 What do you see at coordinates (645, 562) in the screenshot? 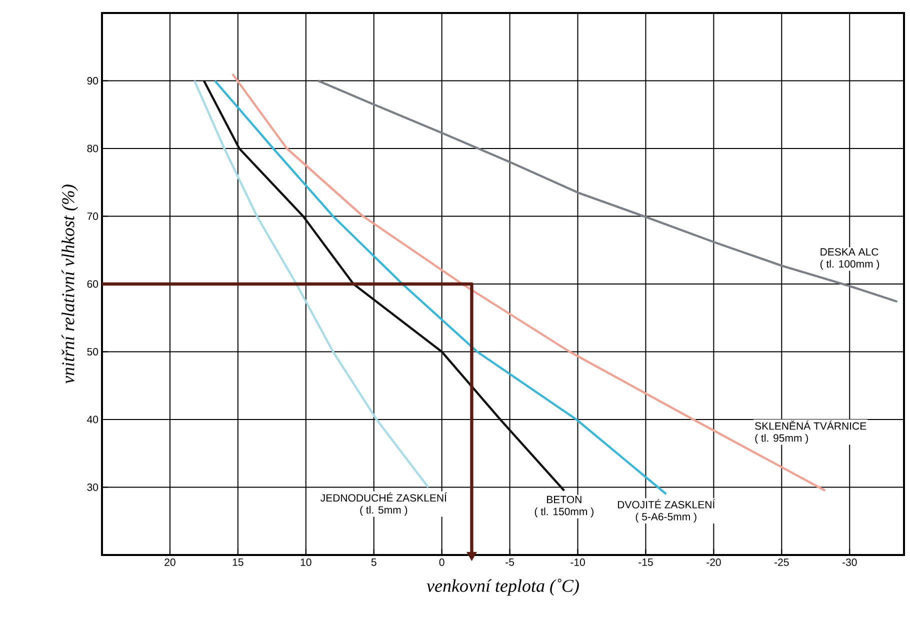
I see `x-tick-label: -15` at bounding box center [645, 562].